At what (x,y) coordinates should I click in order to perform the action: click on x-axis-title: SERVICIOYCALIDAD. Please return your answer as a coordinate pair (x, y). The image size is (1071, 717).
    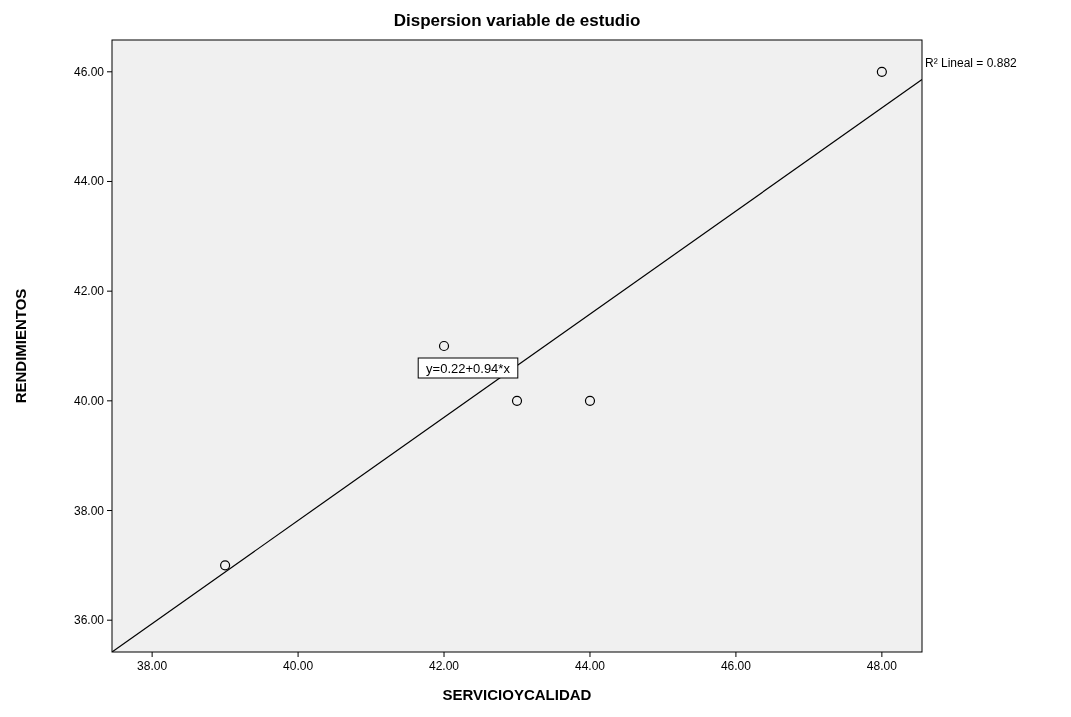
    Looking at the image, I should click on (517, 694).